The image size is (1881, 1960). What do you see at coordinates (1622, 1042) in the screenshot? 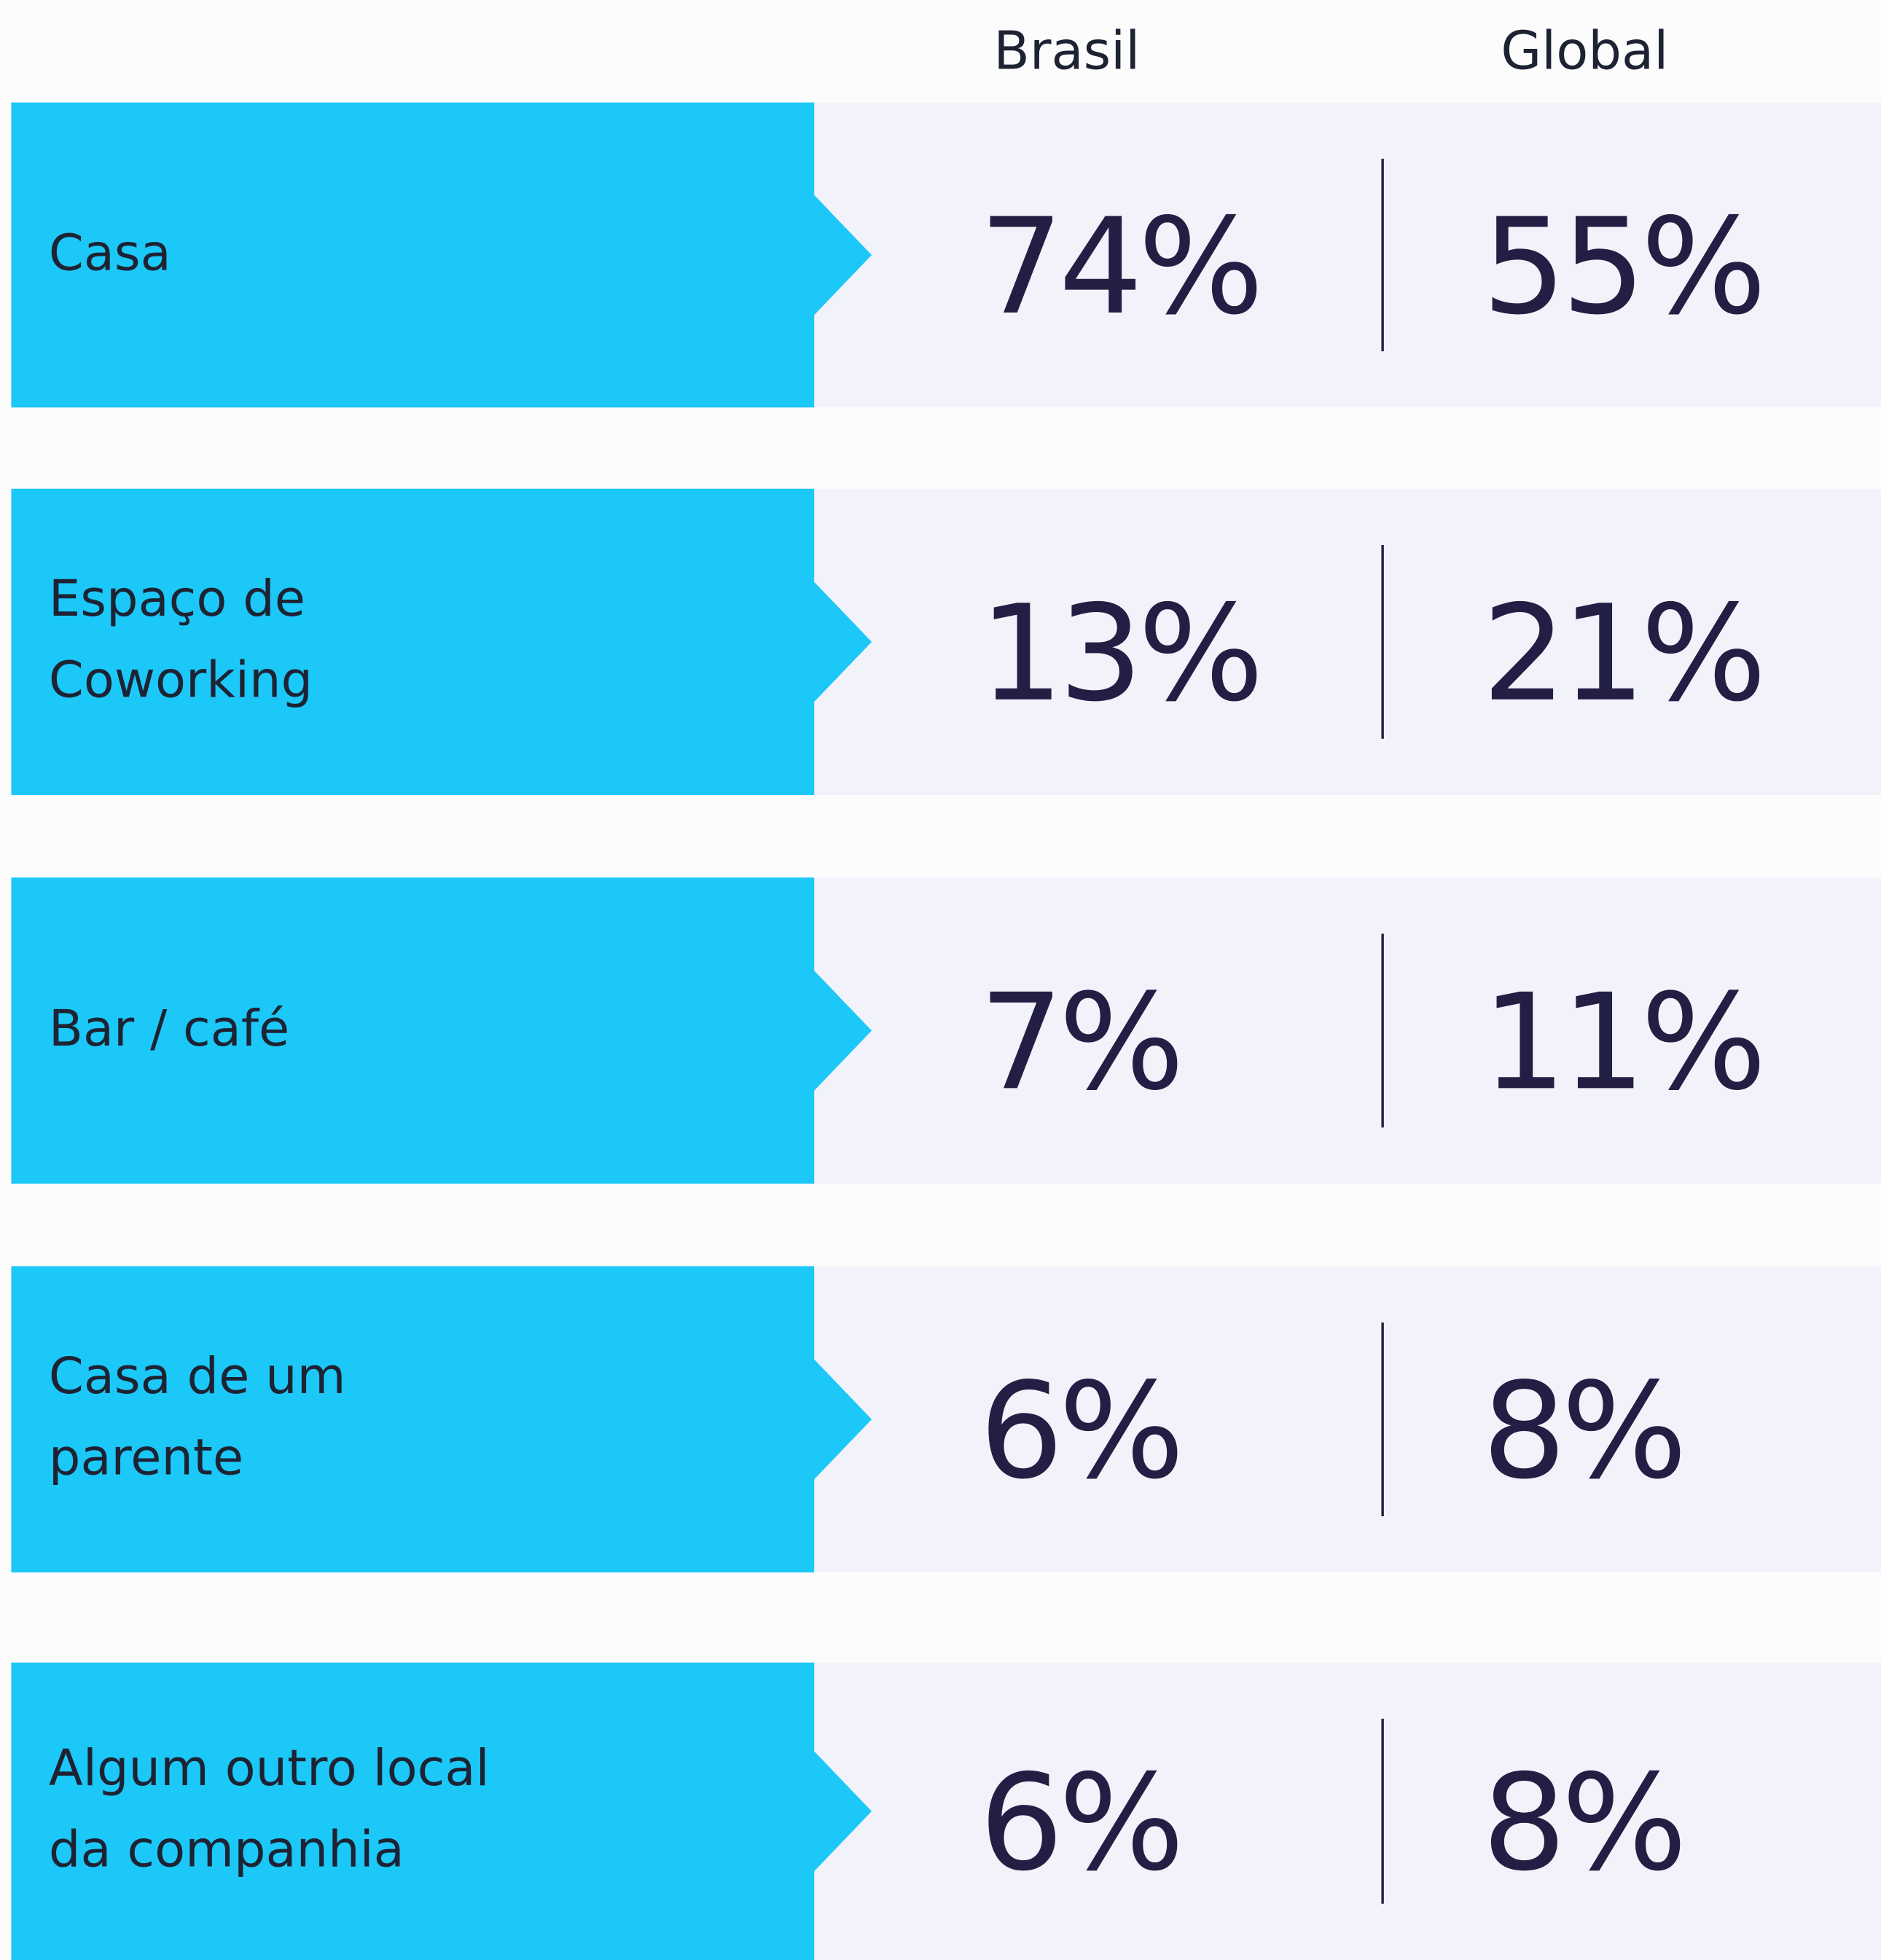
I see `value: 11%` at bounding box center [1622, 1042].